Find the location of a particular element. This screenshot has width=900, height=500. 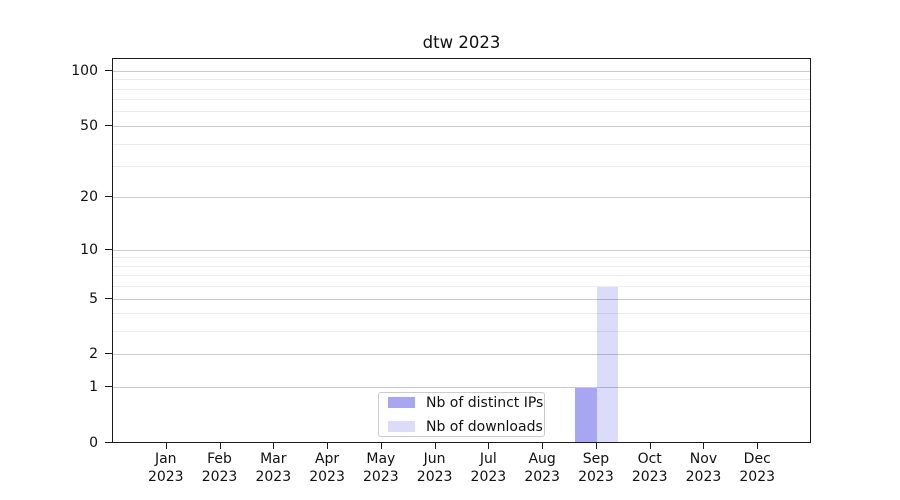

x-tick-month: Dec is located at coordinates (757, 459).